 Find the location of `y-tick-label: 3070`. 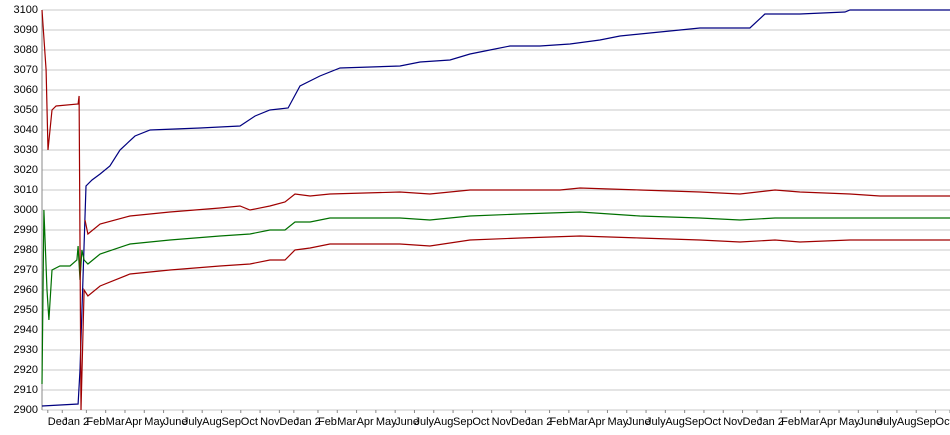

y-tick-label: 3070 is located at coordinates (26, 70).